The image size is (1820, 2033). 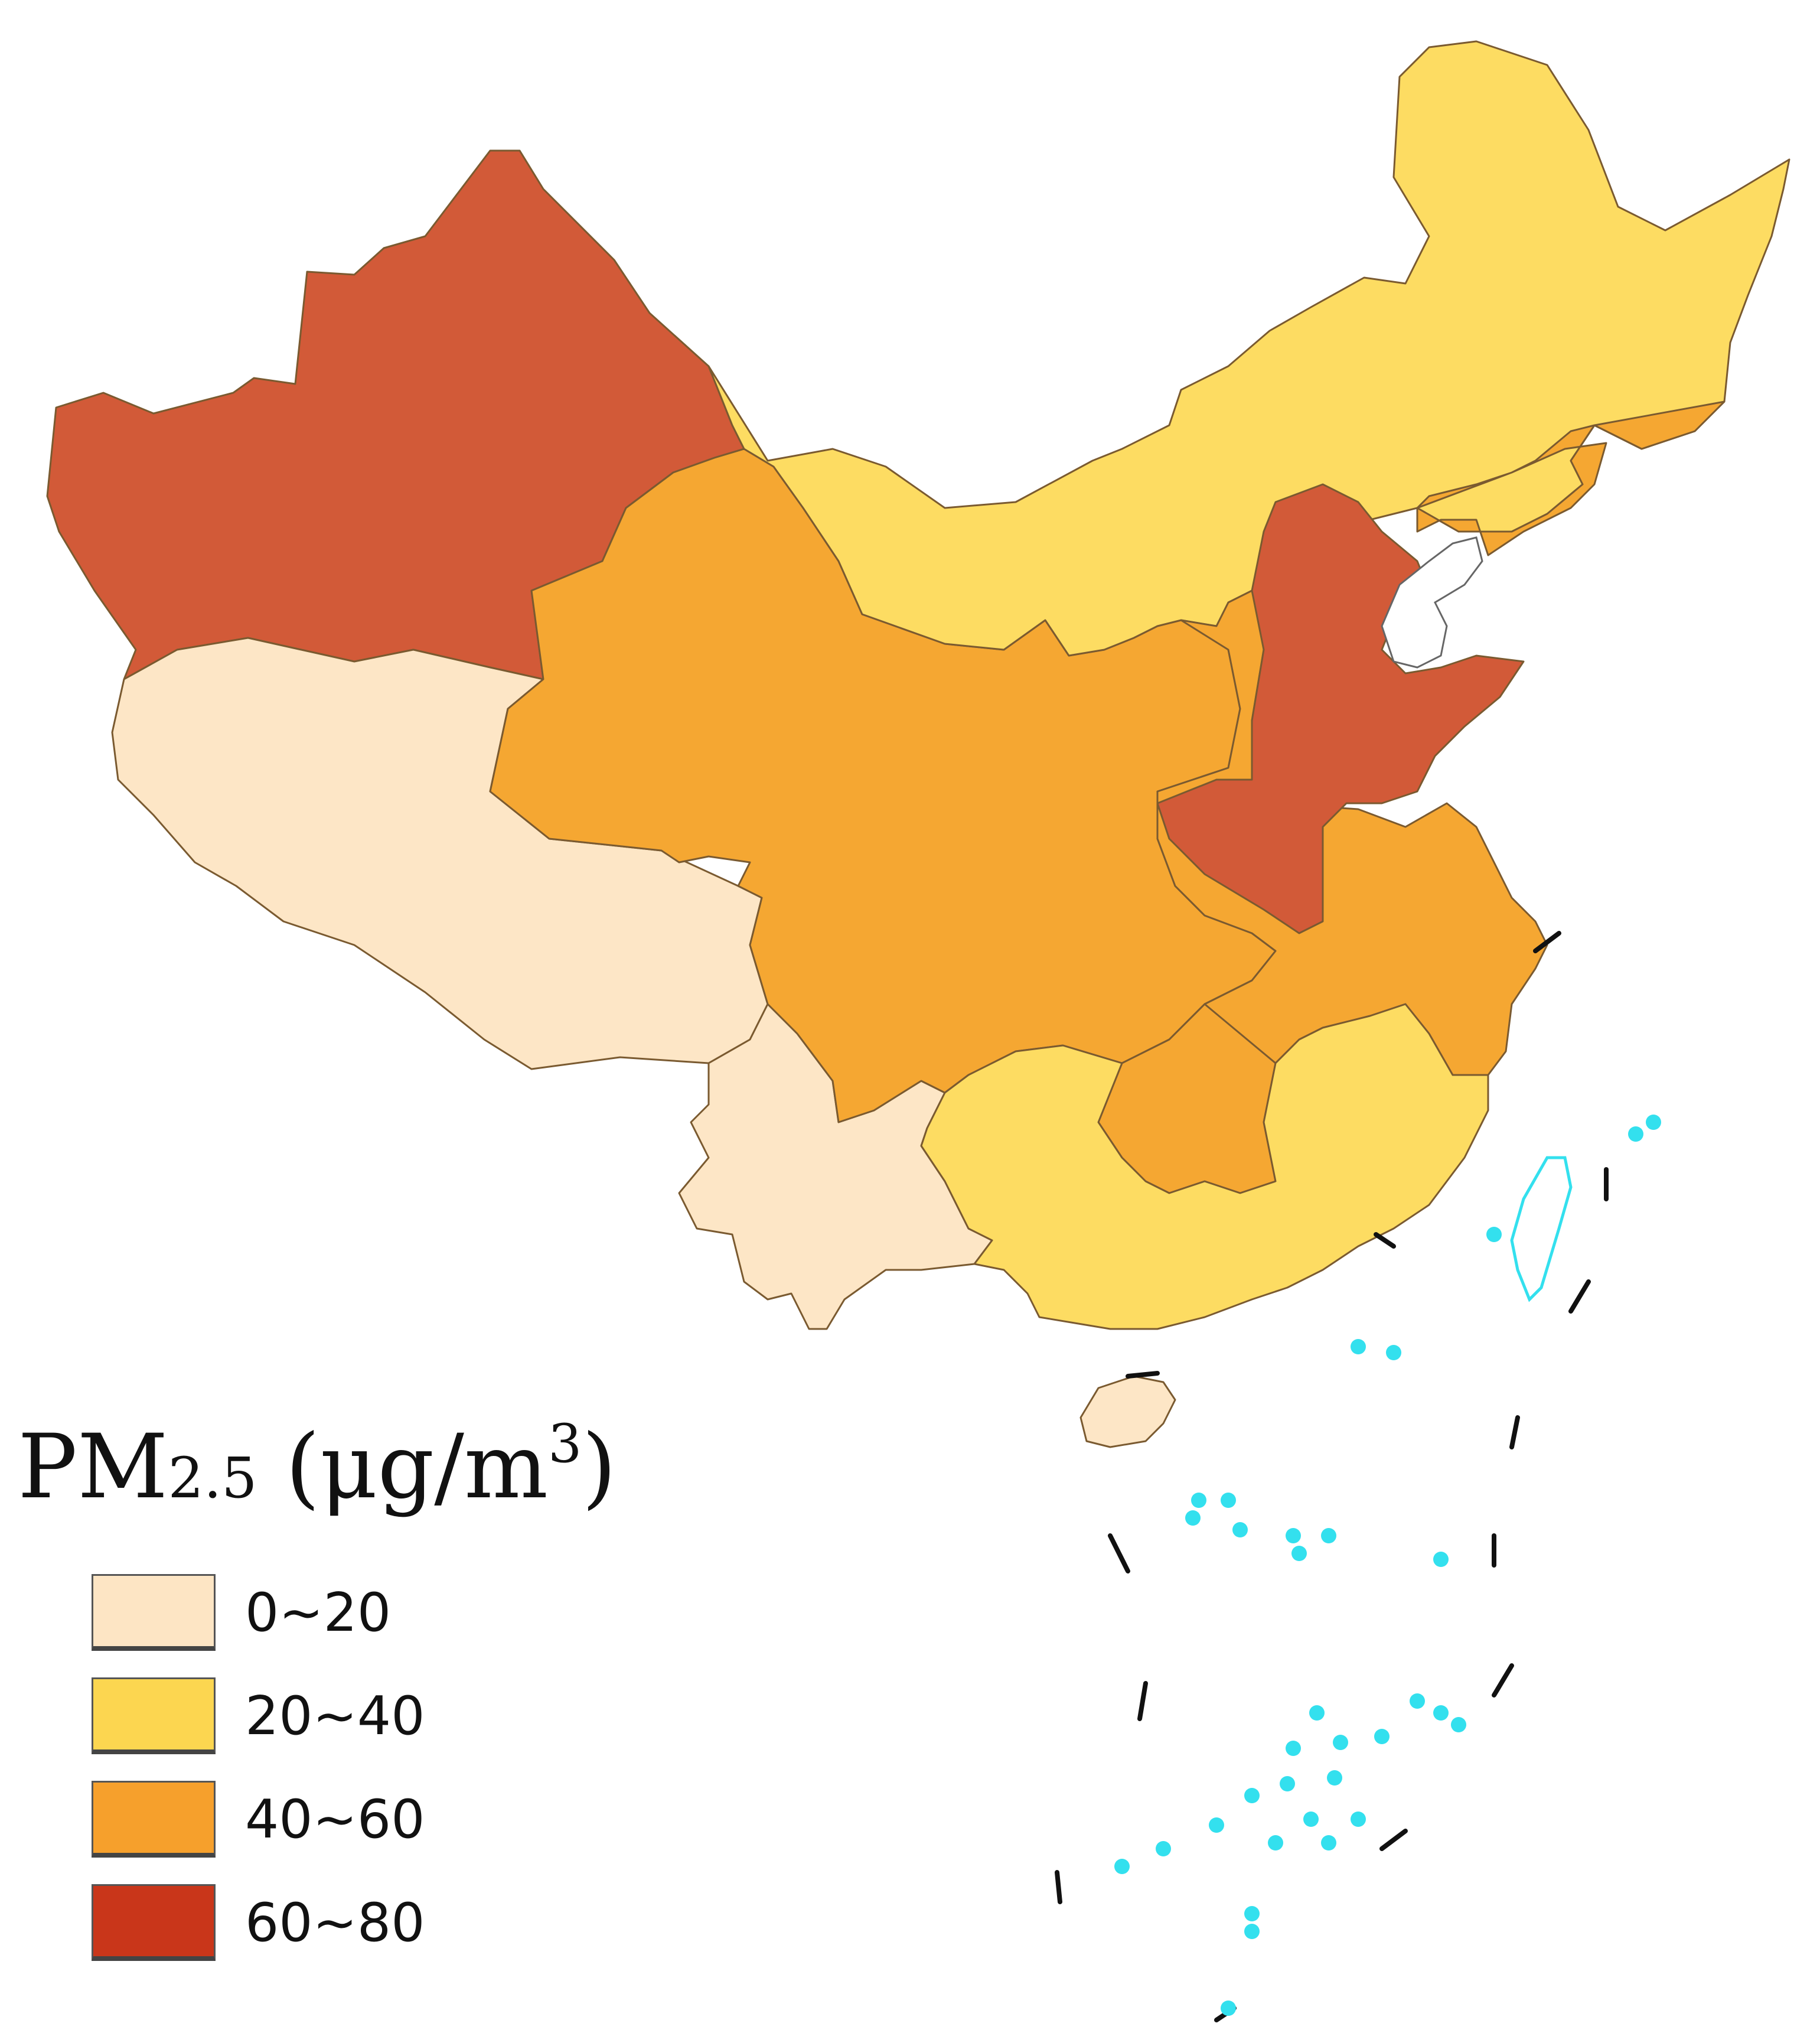 What do you see at coordinates (565, 1444) in the screenshot?
I see `legend-title-superscript: 3` at bounding box center [565, 1444].